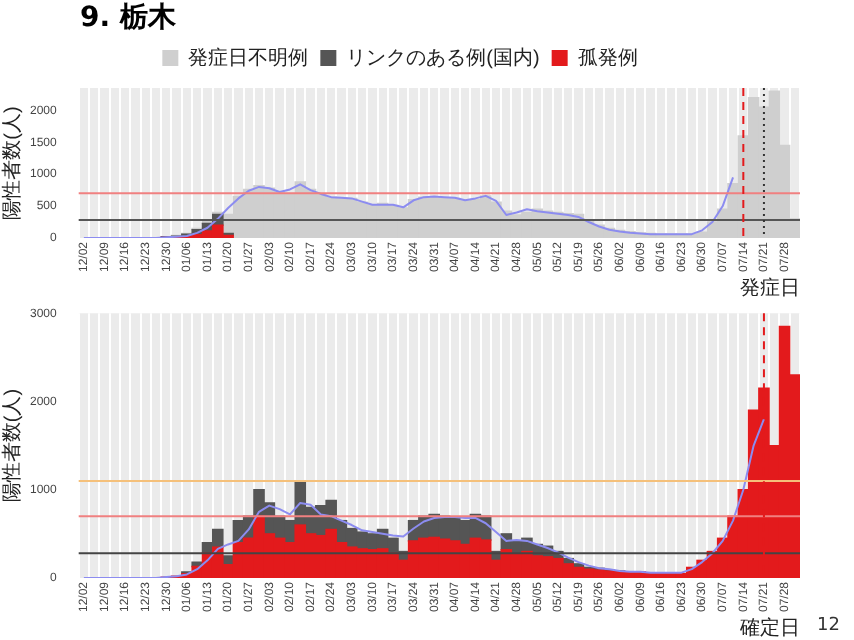  Describe the element at coordinates (770, 287) in the screenshot. I see `x-axis-title: 発症日` at that location.